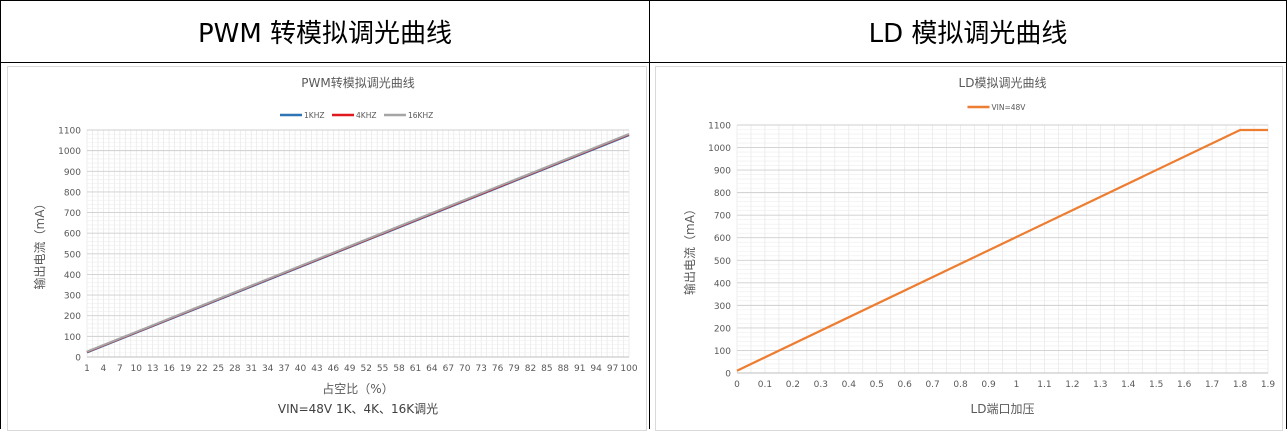 The height and width of the screenshot is (434, 1287). What do you see at coordinates (201, 369) in the screenshot?
I see `x-tick-label: 22` at bounding box center [201, 369].